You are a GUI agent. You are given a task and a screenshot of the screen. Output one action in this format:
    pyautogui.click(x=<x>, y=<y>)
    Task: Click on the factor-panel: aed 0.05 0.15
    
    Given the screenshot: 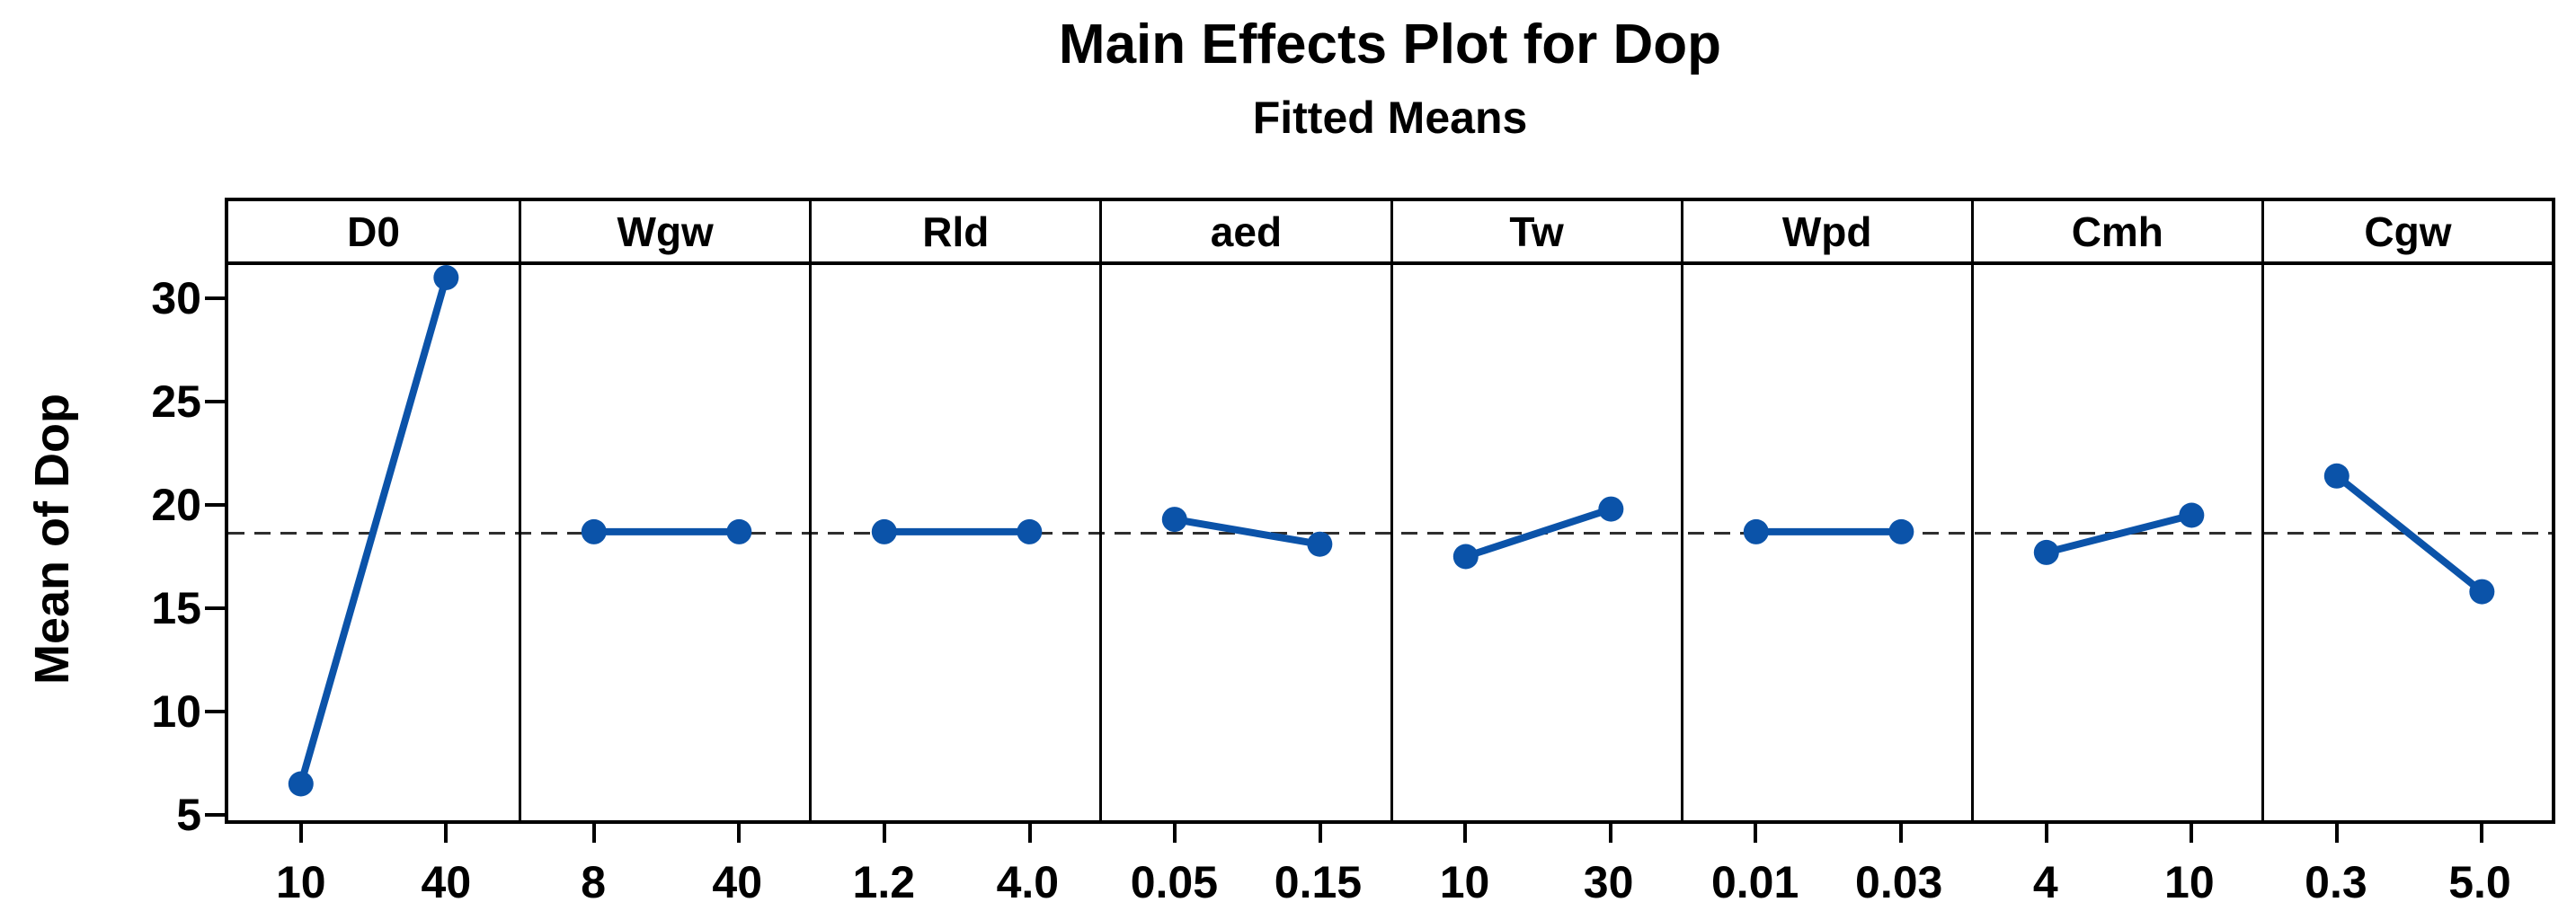 What is the action you would take?
    pyautogui.click(x=1244, y=553)
    